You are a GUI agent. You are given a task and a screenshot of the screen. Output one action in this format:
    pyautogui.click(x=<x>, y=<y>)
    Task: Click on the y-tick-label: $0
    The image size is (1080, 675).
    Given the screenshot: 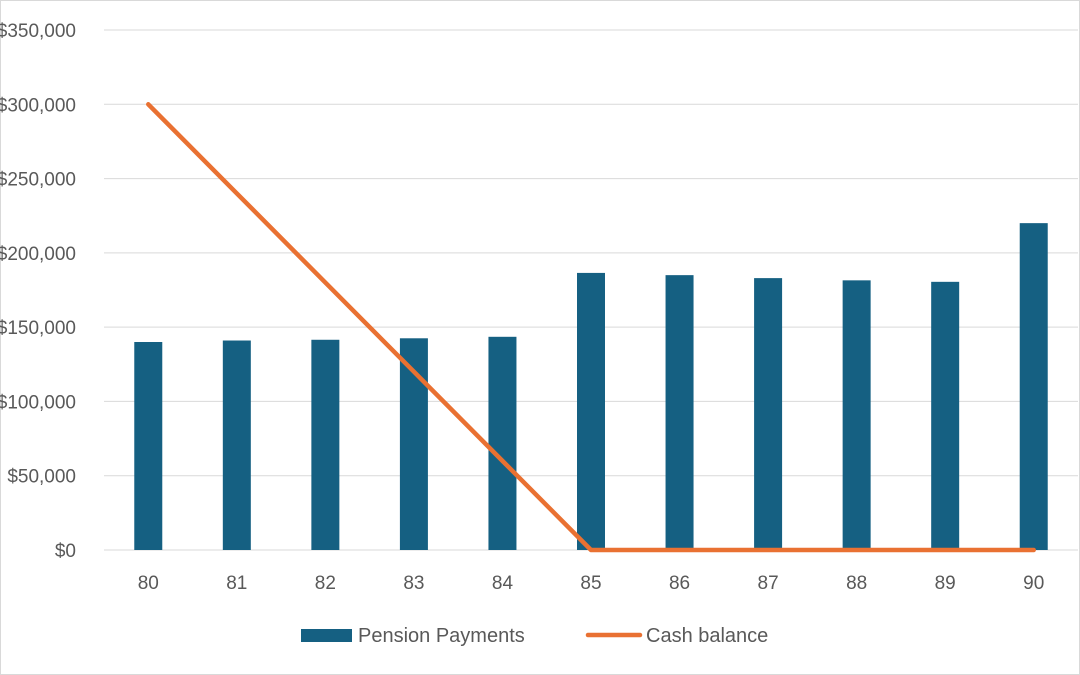 What is the action you would take?
    pyautogui.click(x=65, y=551)
    